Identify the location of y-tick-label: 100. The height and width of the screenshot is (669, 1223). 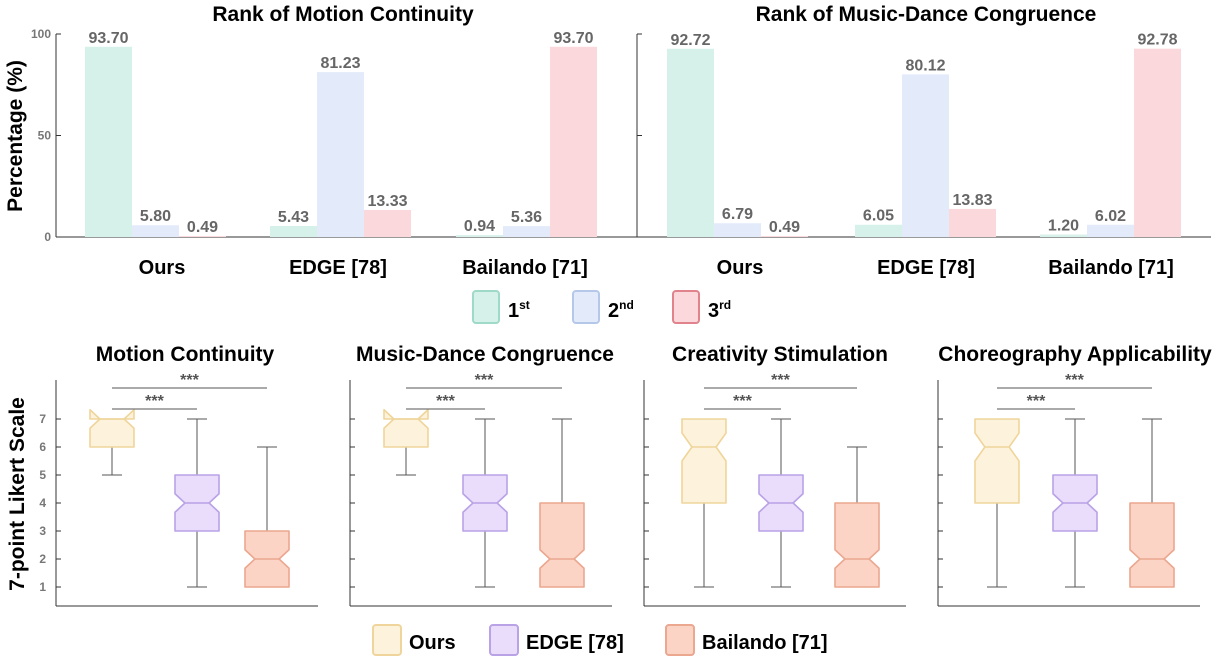
(41, 34).